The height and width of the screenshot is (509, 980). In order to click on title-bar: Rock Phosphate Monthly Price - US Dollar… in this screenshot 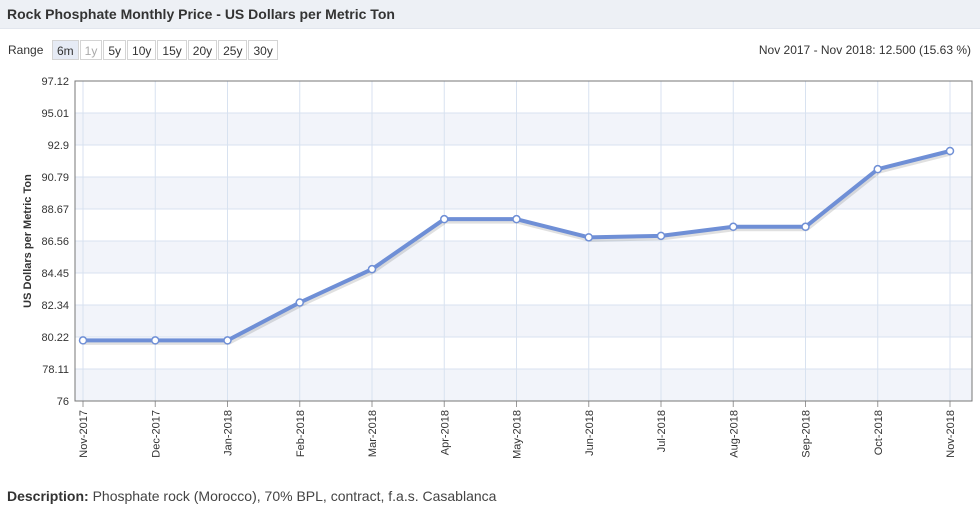, I will do `click(490, 14)`.